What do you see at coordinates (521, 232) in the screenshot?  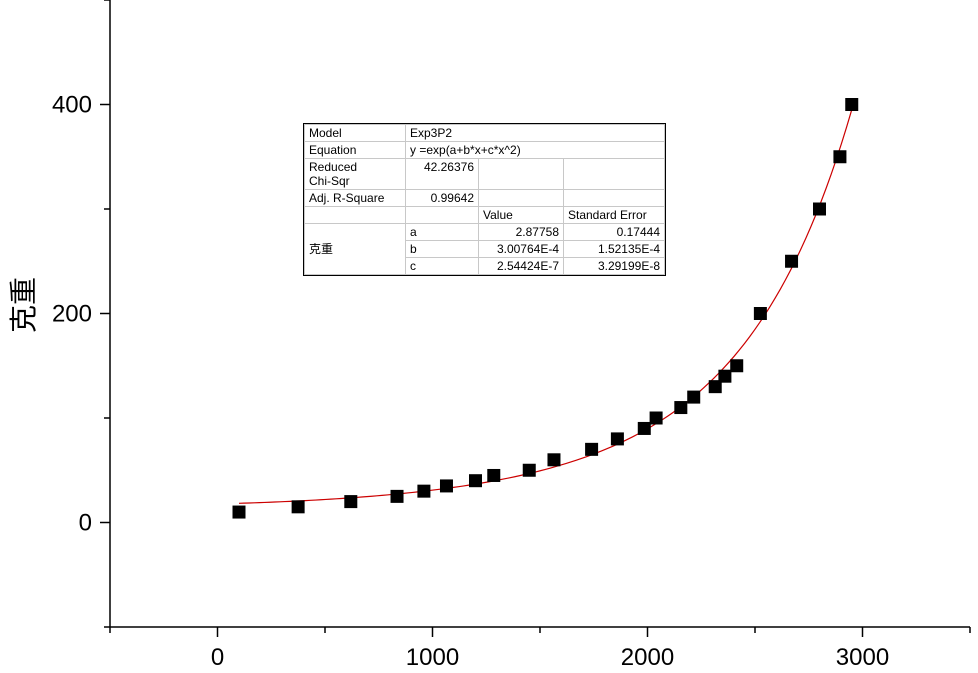 I see `param-value: 2.87758` at bounding box center [521, 232].